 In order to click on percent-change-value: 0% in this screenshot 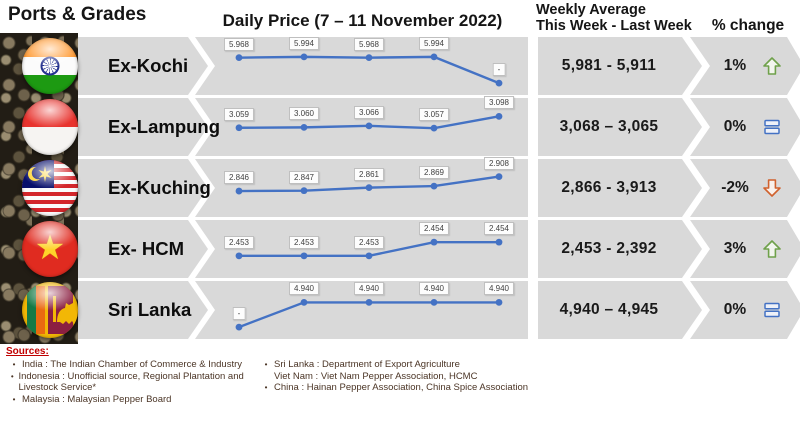, I will do `click(735, 309)`.